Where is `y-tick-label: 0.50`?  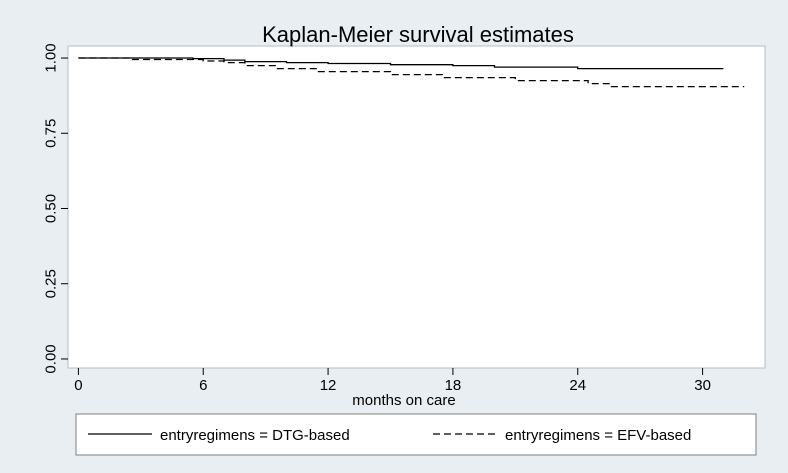
y-tick-label: 0.50 is located at coordinates (50, 208).